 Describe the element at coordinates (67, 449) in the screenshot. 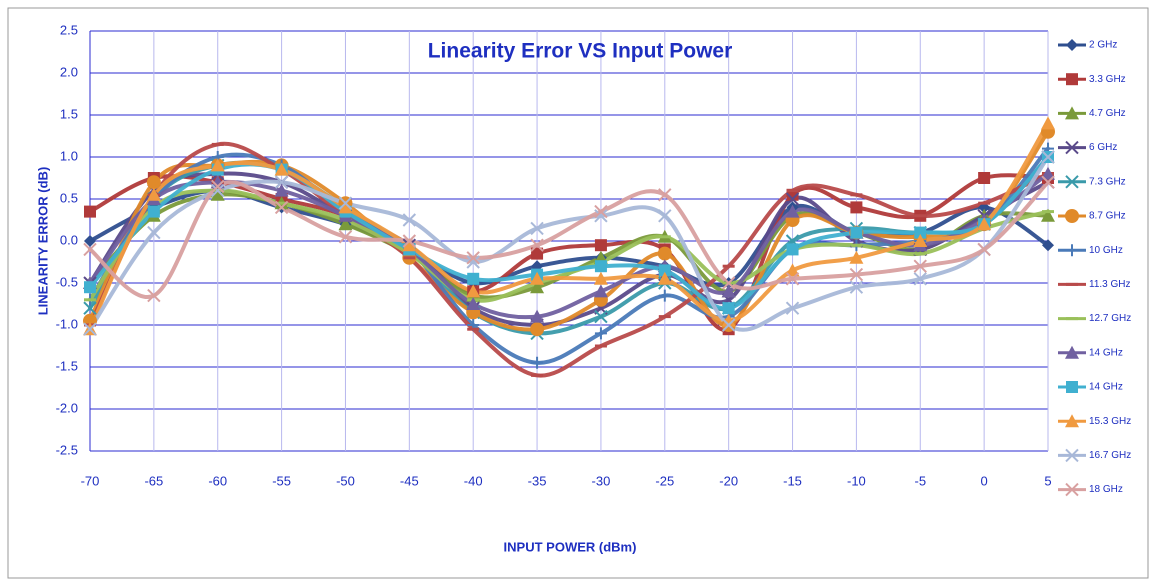

I see `y-tick-label: -2.5` at that location.